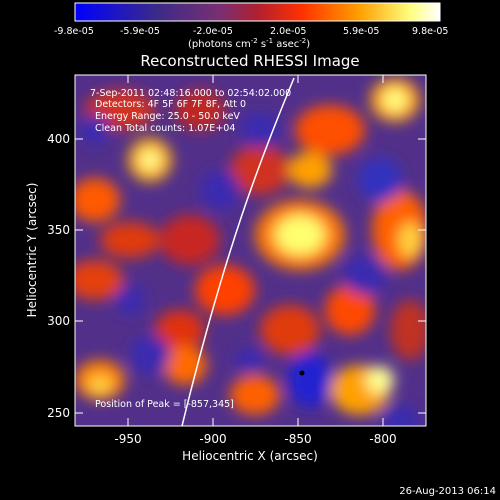  Describe the element at coordinates (213, 31) in the screenshot. I see `colorbar-tick-3: -2.0e-05` at that location.